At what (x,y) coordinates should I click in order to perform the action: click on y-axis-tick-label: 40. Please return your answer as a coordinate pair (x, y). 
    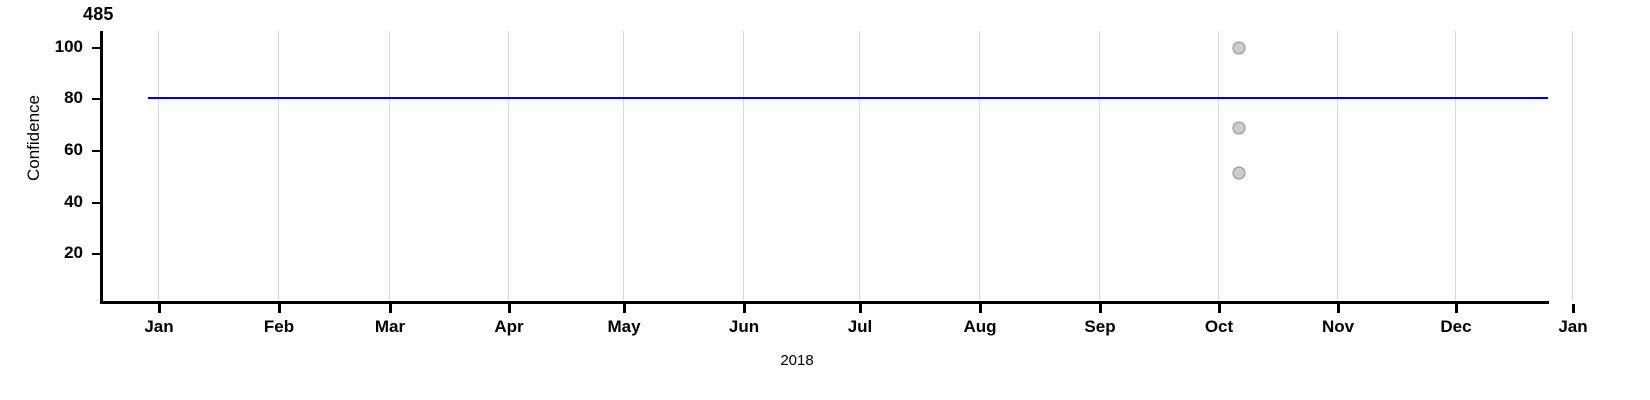
    Looking at the image, I should click on (73, 201).